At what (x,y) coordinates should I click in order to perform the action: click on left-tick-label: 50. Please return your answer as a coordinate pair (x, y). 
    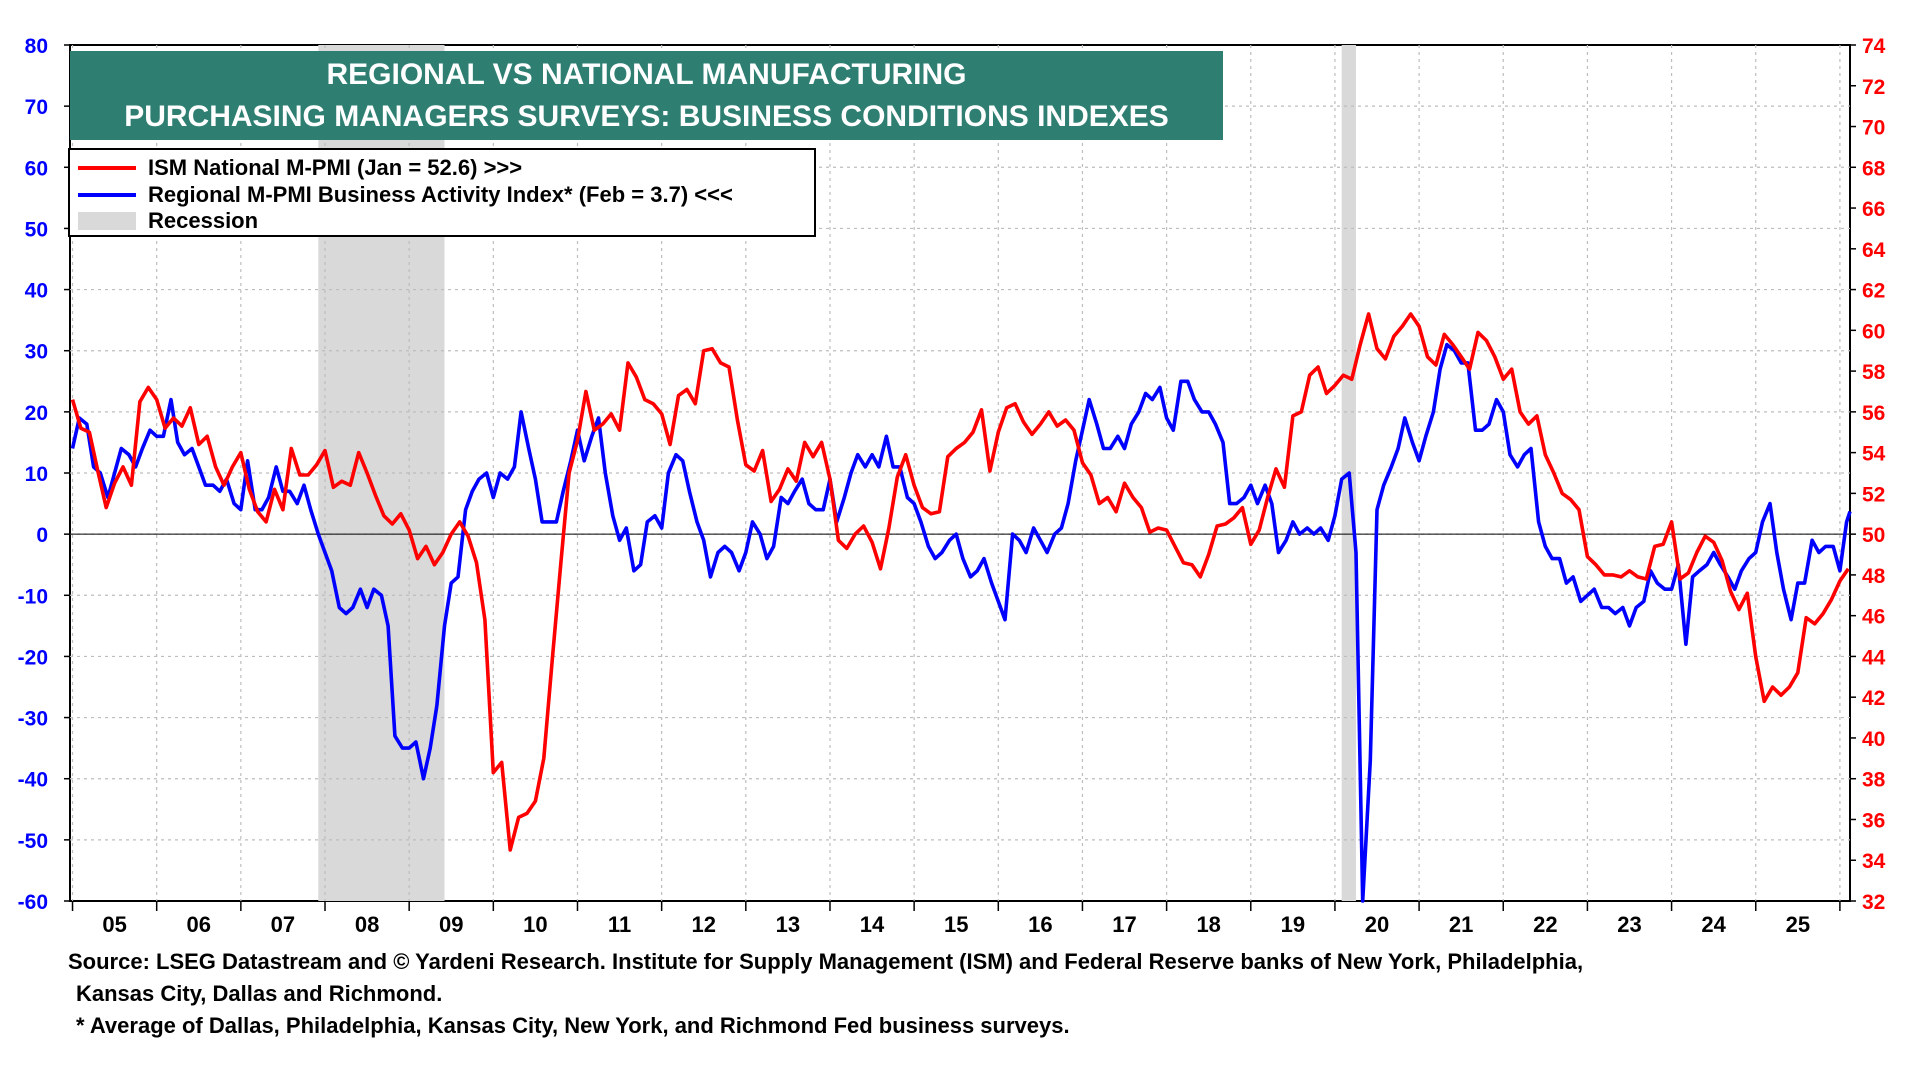
    Looking at the image, I should click on (36, 229).